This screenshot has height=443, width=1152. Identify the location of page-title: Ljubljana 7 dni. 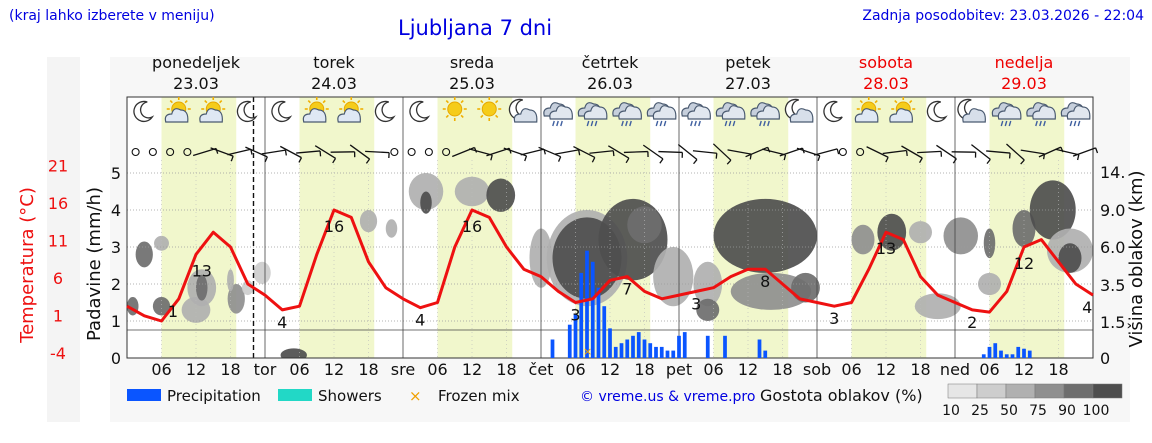
(475, 28).